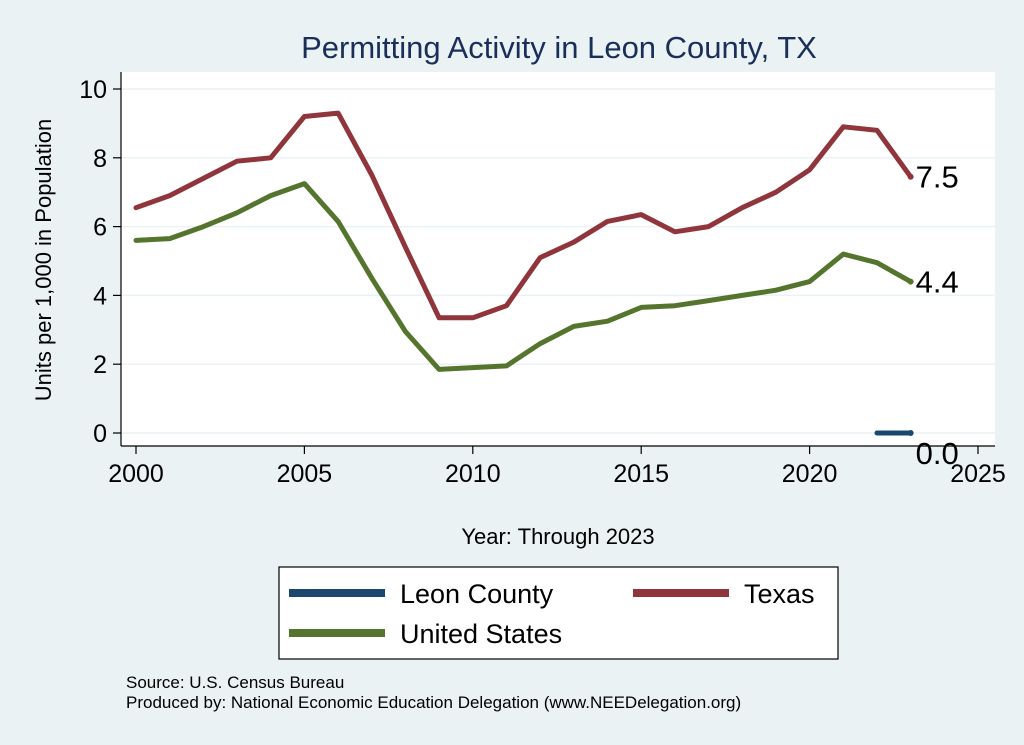  Describe the element at coordinates (937, 453) in the screenshot. I see `end-label-leon-county: 0.0` at that location.